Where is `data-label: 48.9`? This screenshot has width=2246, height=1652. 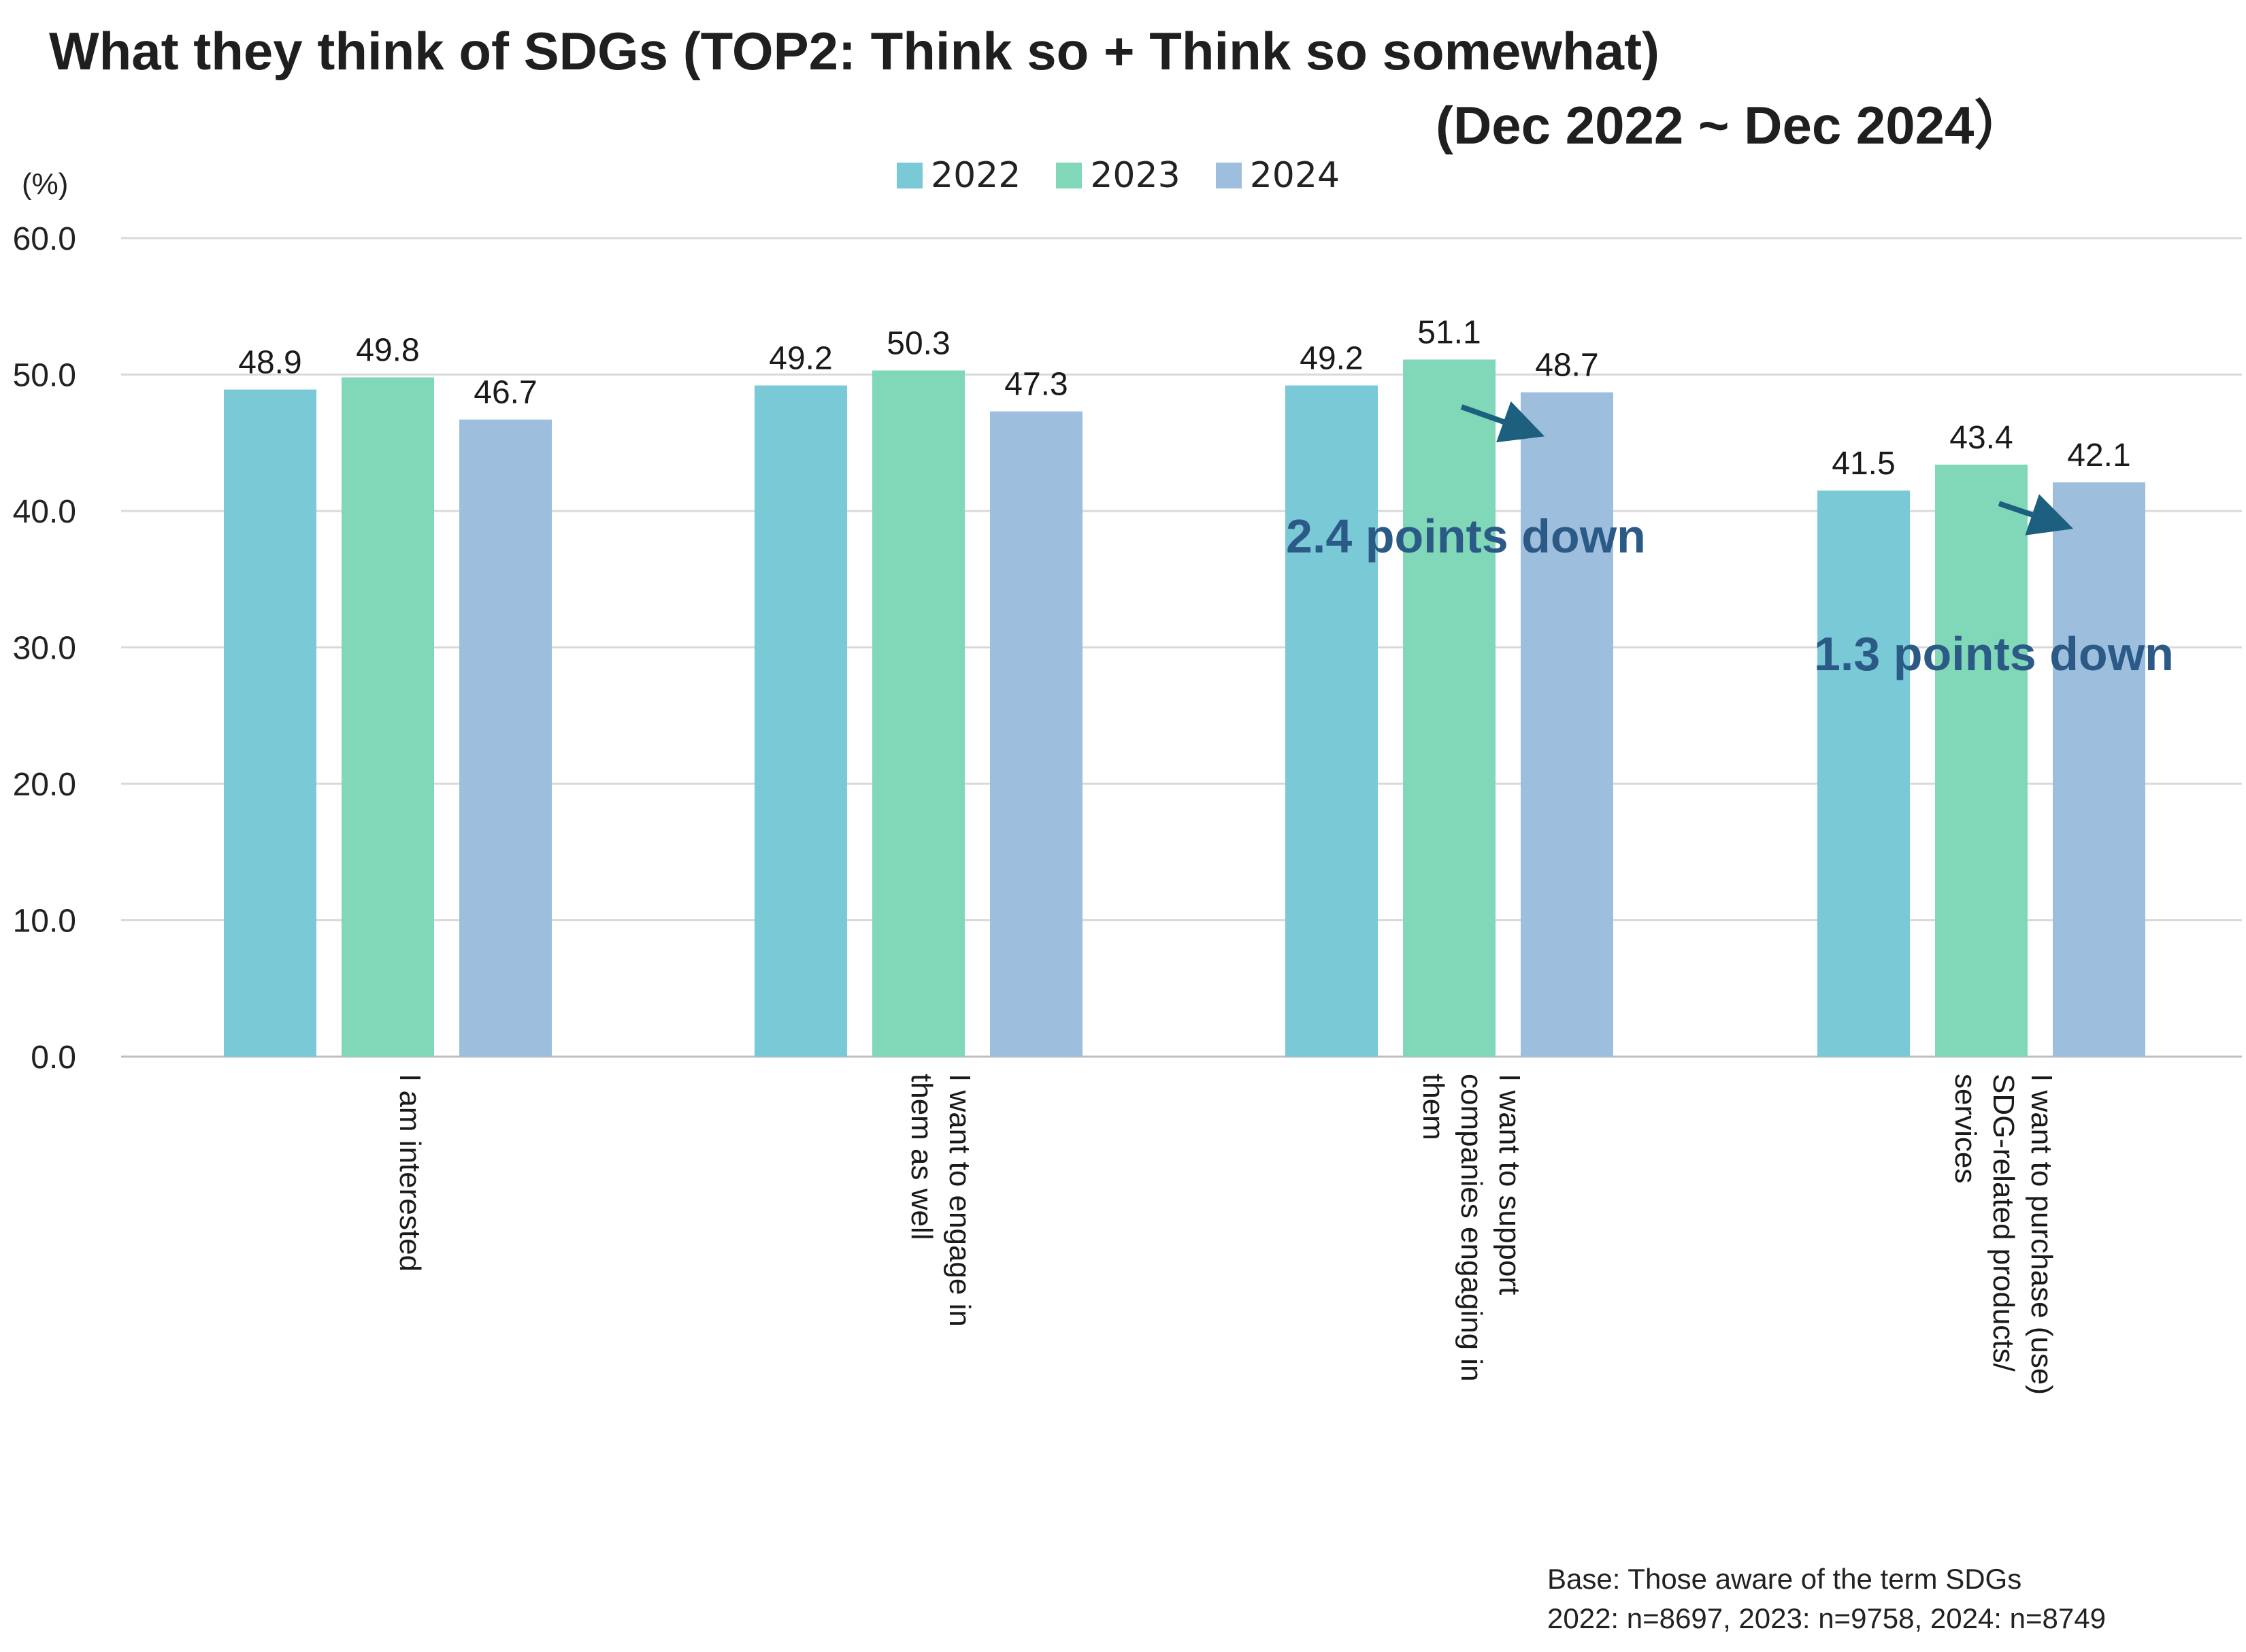 data-label: 48.9 is located at coordinates (269, 363).